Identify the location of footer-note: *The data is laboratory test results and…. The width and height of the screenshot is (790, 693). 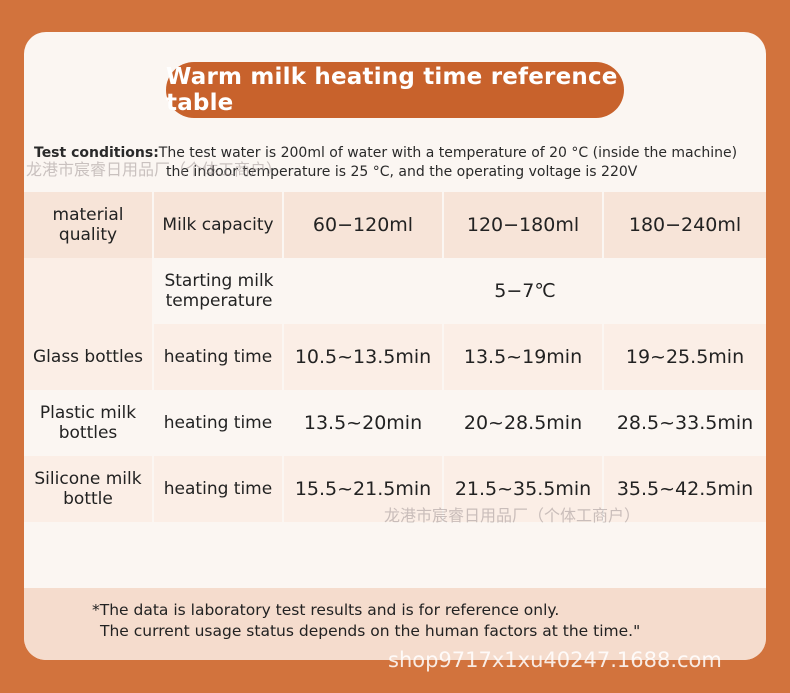
(395, 624).